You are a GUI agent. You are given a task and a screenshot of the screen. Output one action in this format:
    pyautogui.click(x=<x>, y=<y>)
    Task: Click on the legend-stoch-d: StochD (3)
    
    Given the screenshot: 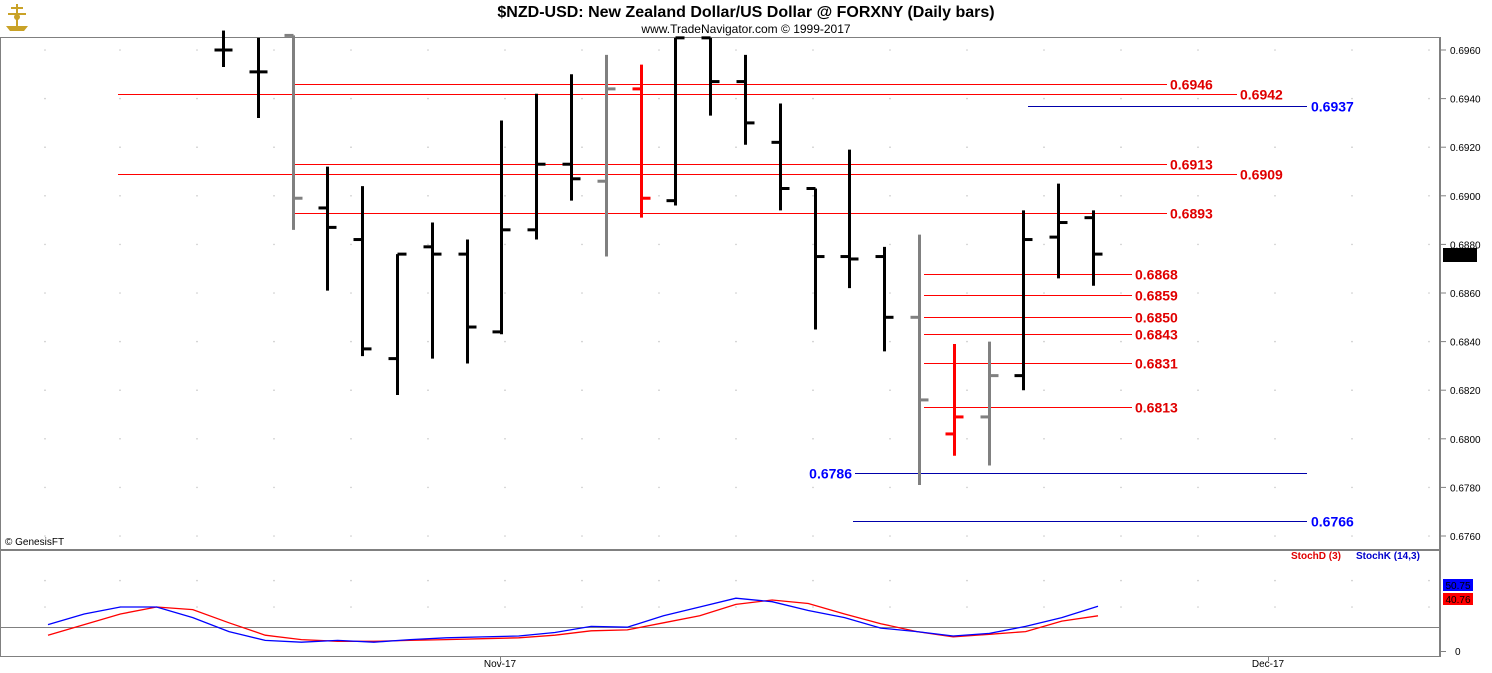 What is the action you would take?
    pyautogui.click(x=1316, y=556)
    